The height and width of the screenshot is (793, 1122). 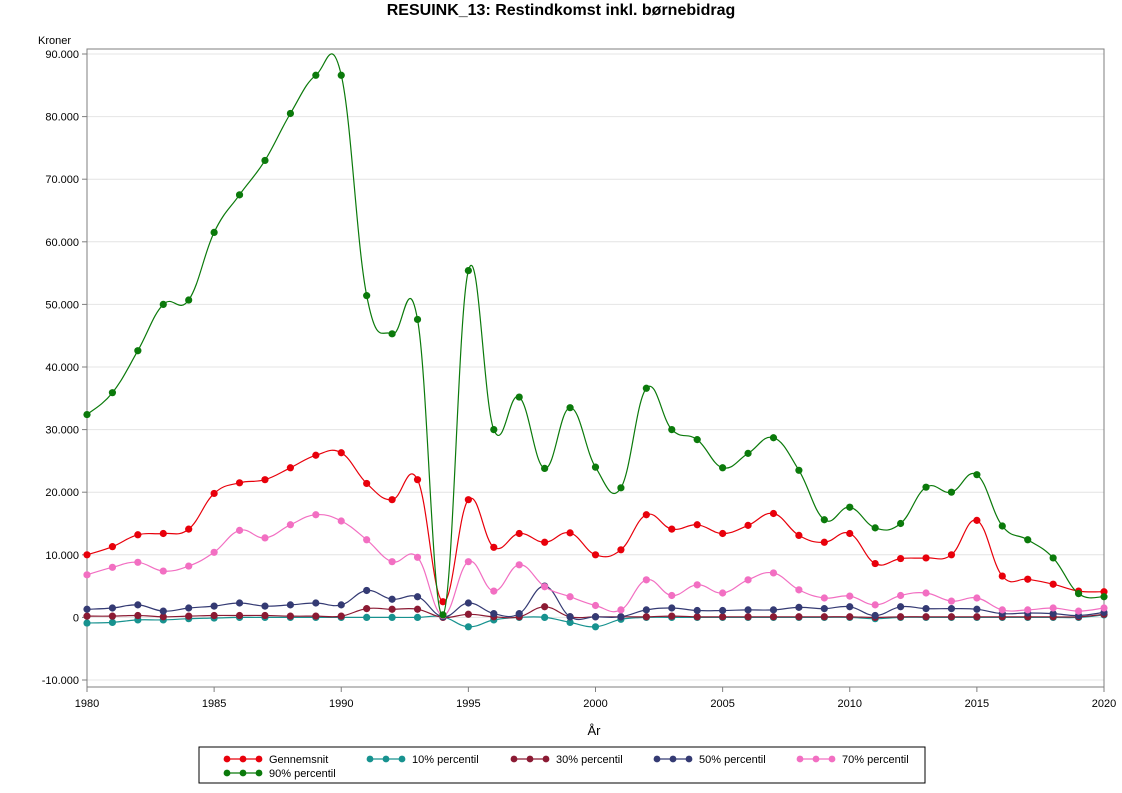 What do you see at coordinates (62, 55) in the screenshot?
I see `y-tick-label: 90.000` at bounding box center [62, 55].